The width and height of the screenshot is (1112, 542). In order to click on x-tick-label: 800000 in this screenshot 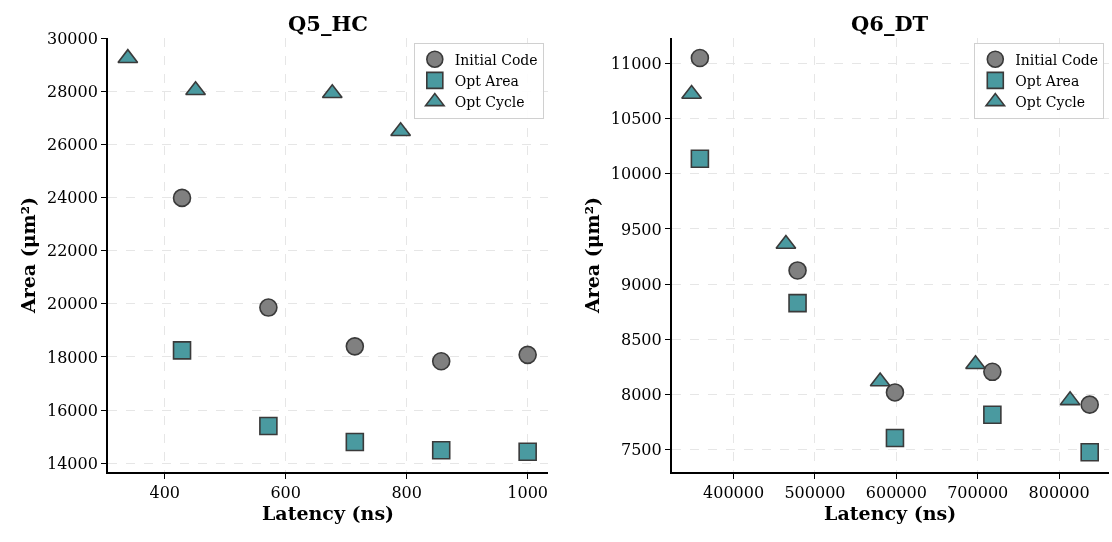, I will do `click(1059, 492)`.